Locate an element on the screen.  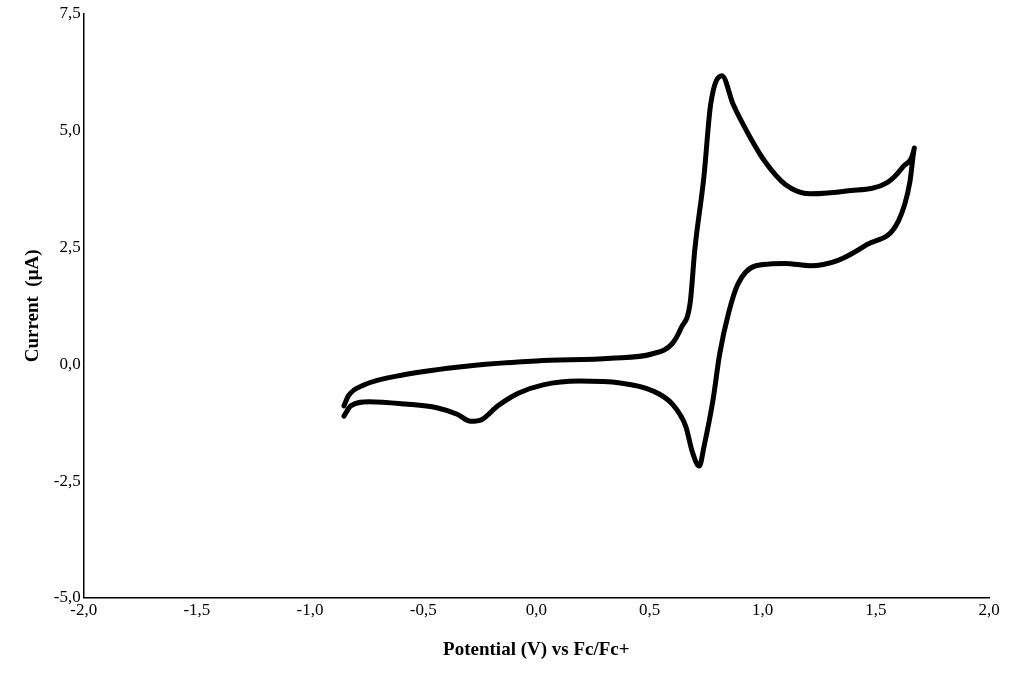
x-tick-label: -1,5 is located at coordinates (197, 610).